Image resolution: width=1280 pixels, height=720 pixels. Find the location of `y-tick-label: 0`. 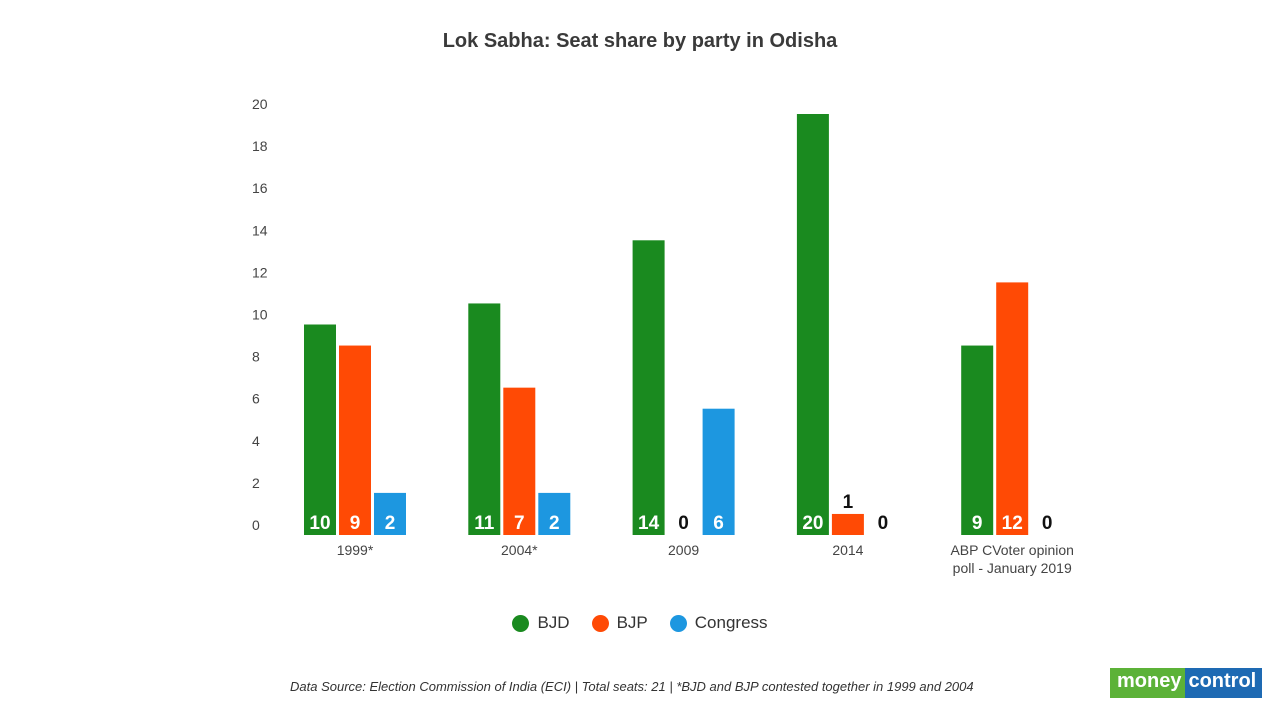

y-tick-label: 0 is located at coordinates (256, 525).